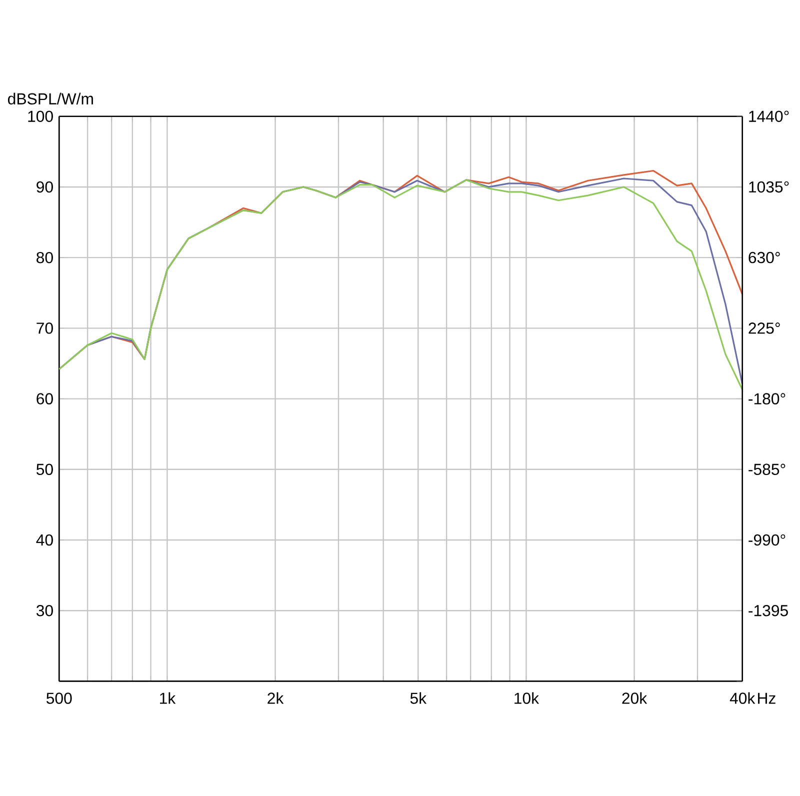 Image resolution: width=800 pixels, height=796 pixels. I want to click on x-tick-label: 5k, so click(418, 698).